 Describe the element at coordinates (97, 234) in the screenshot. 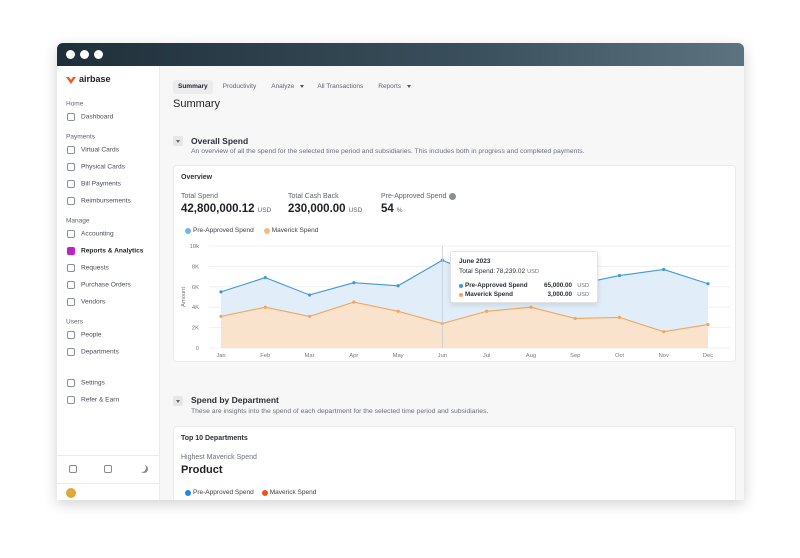

I see `nav-item: Accounting` at that location.